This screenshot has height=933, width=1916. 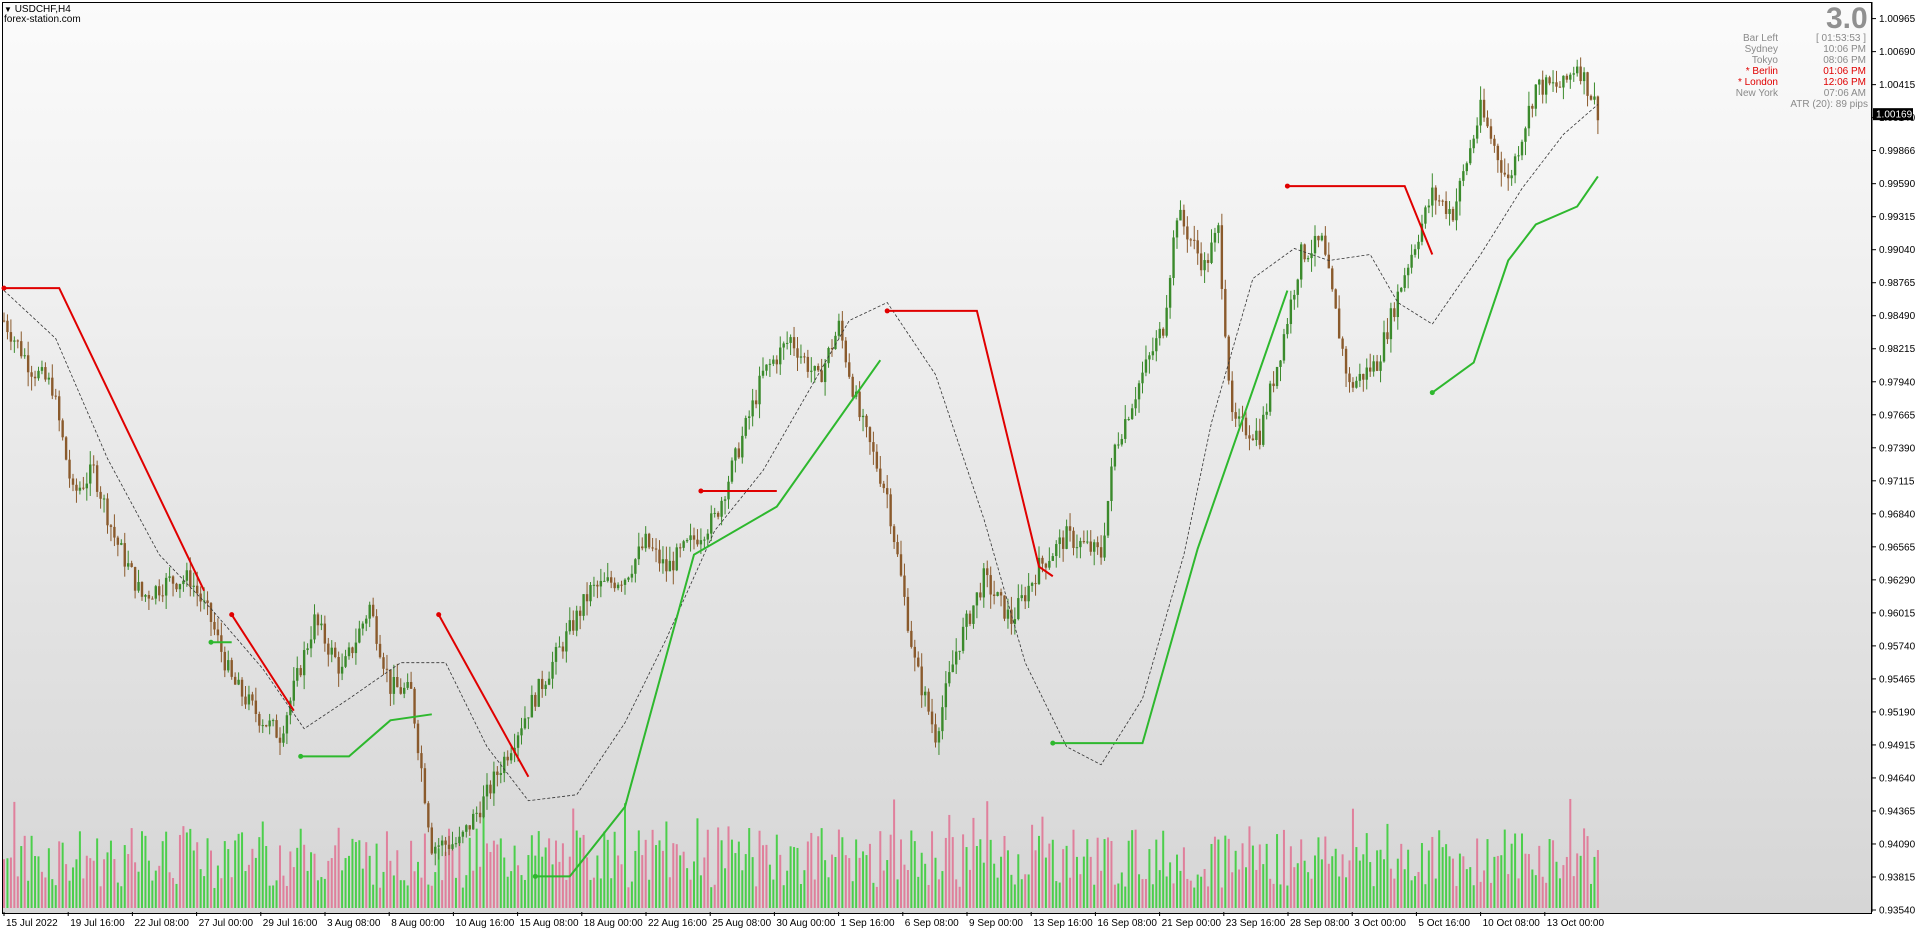 I want to click on support-dot, so click(x=1053, y=743).